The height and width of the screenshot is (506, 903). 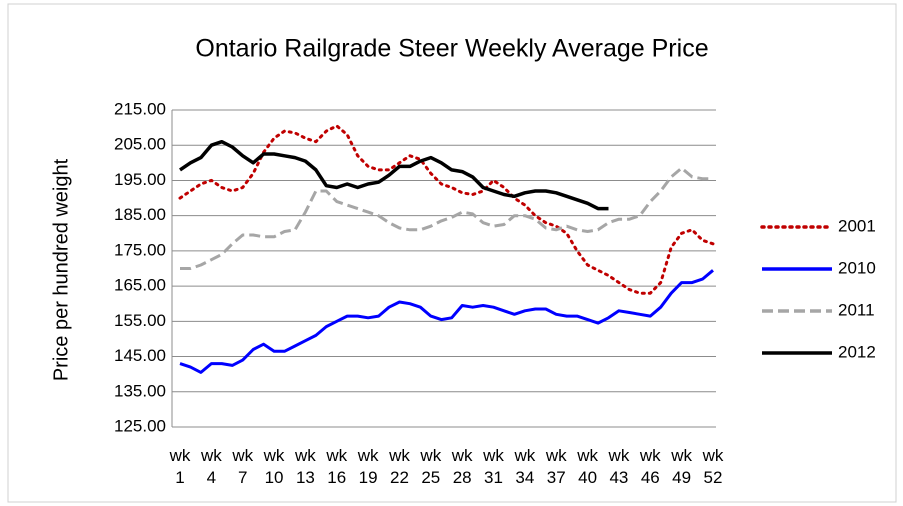 What do you see at coordinates (140, 355) in the screenshot?
I see `y-tick-label: 145.00` at bounding box center [140, 355].